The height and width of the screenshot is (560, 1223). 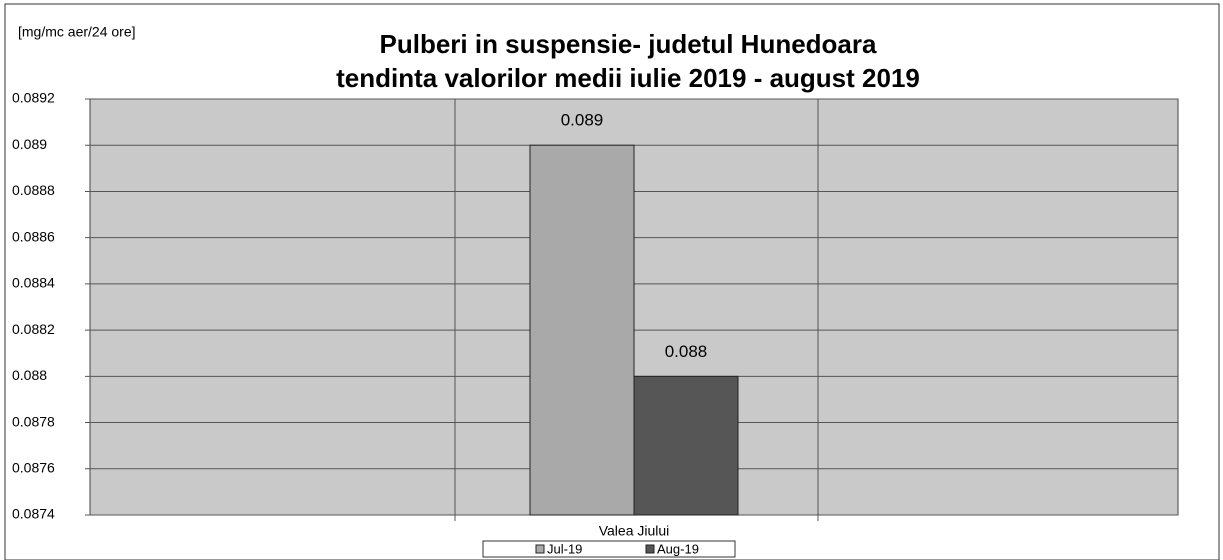 I want to click on y-tick-label: 0.089, so click(x=29, y=144).